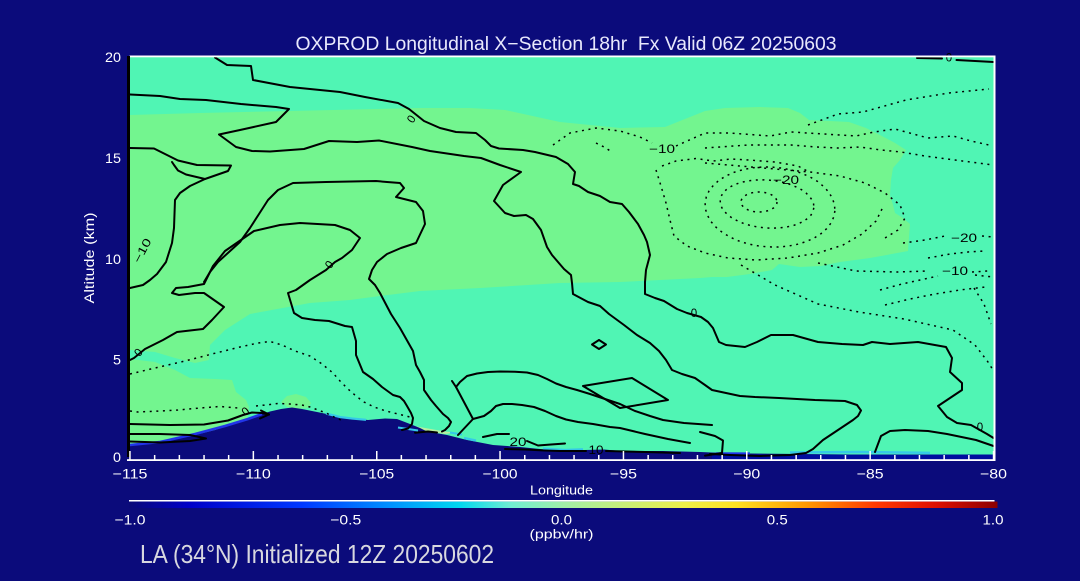 The width and height of the screenshot is (1080, 581). Describe the element at coordinates (130, 520) in the screenshot. I see `svg-text: −1.0` at that location.